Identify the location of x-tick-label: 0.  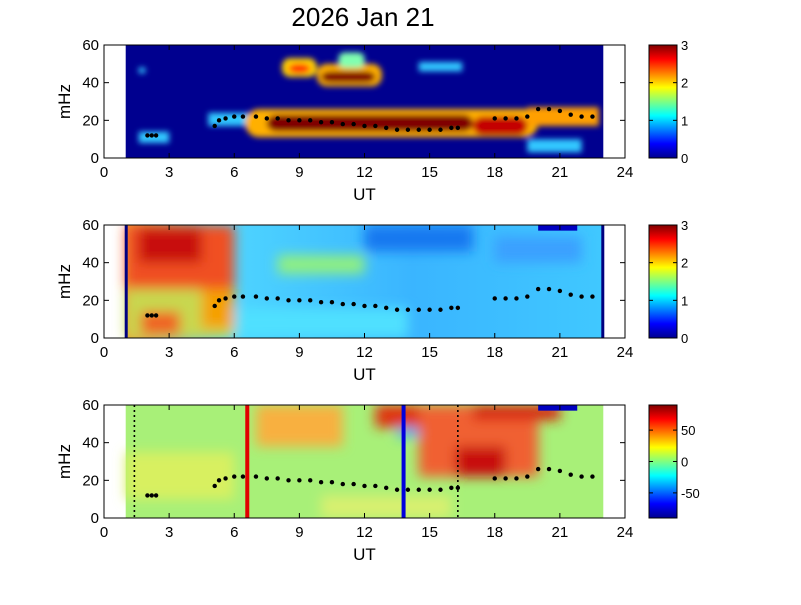
(104, 172).